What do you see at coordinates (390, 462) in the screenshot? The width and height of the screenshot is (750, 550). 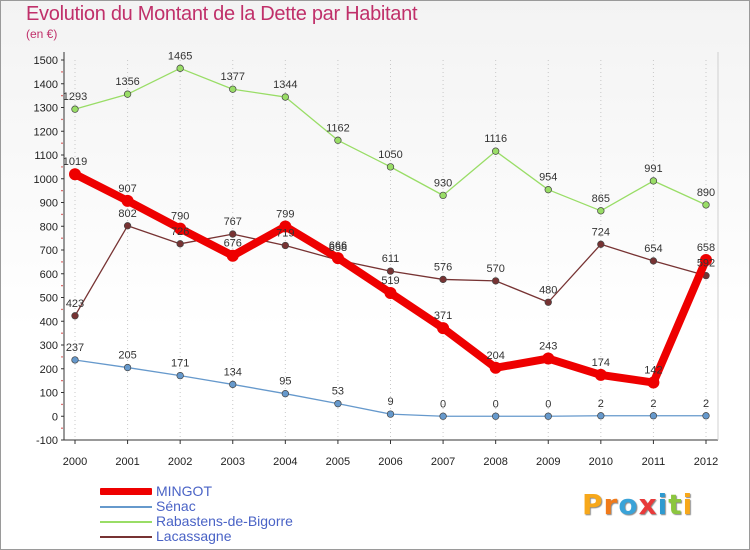 I see `x-tick-label: 2006` at bounding box center [390, 462].